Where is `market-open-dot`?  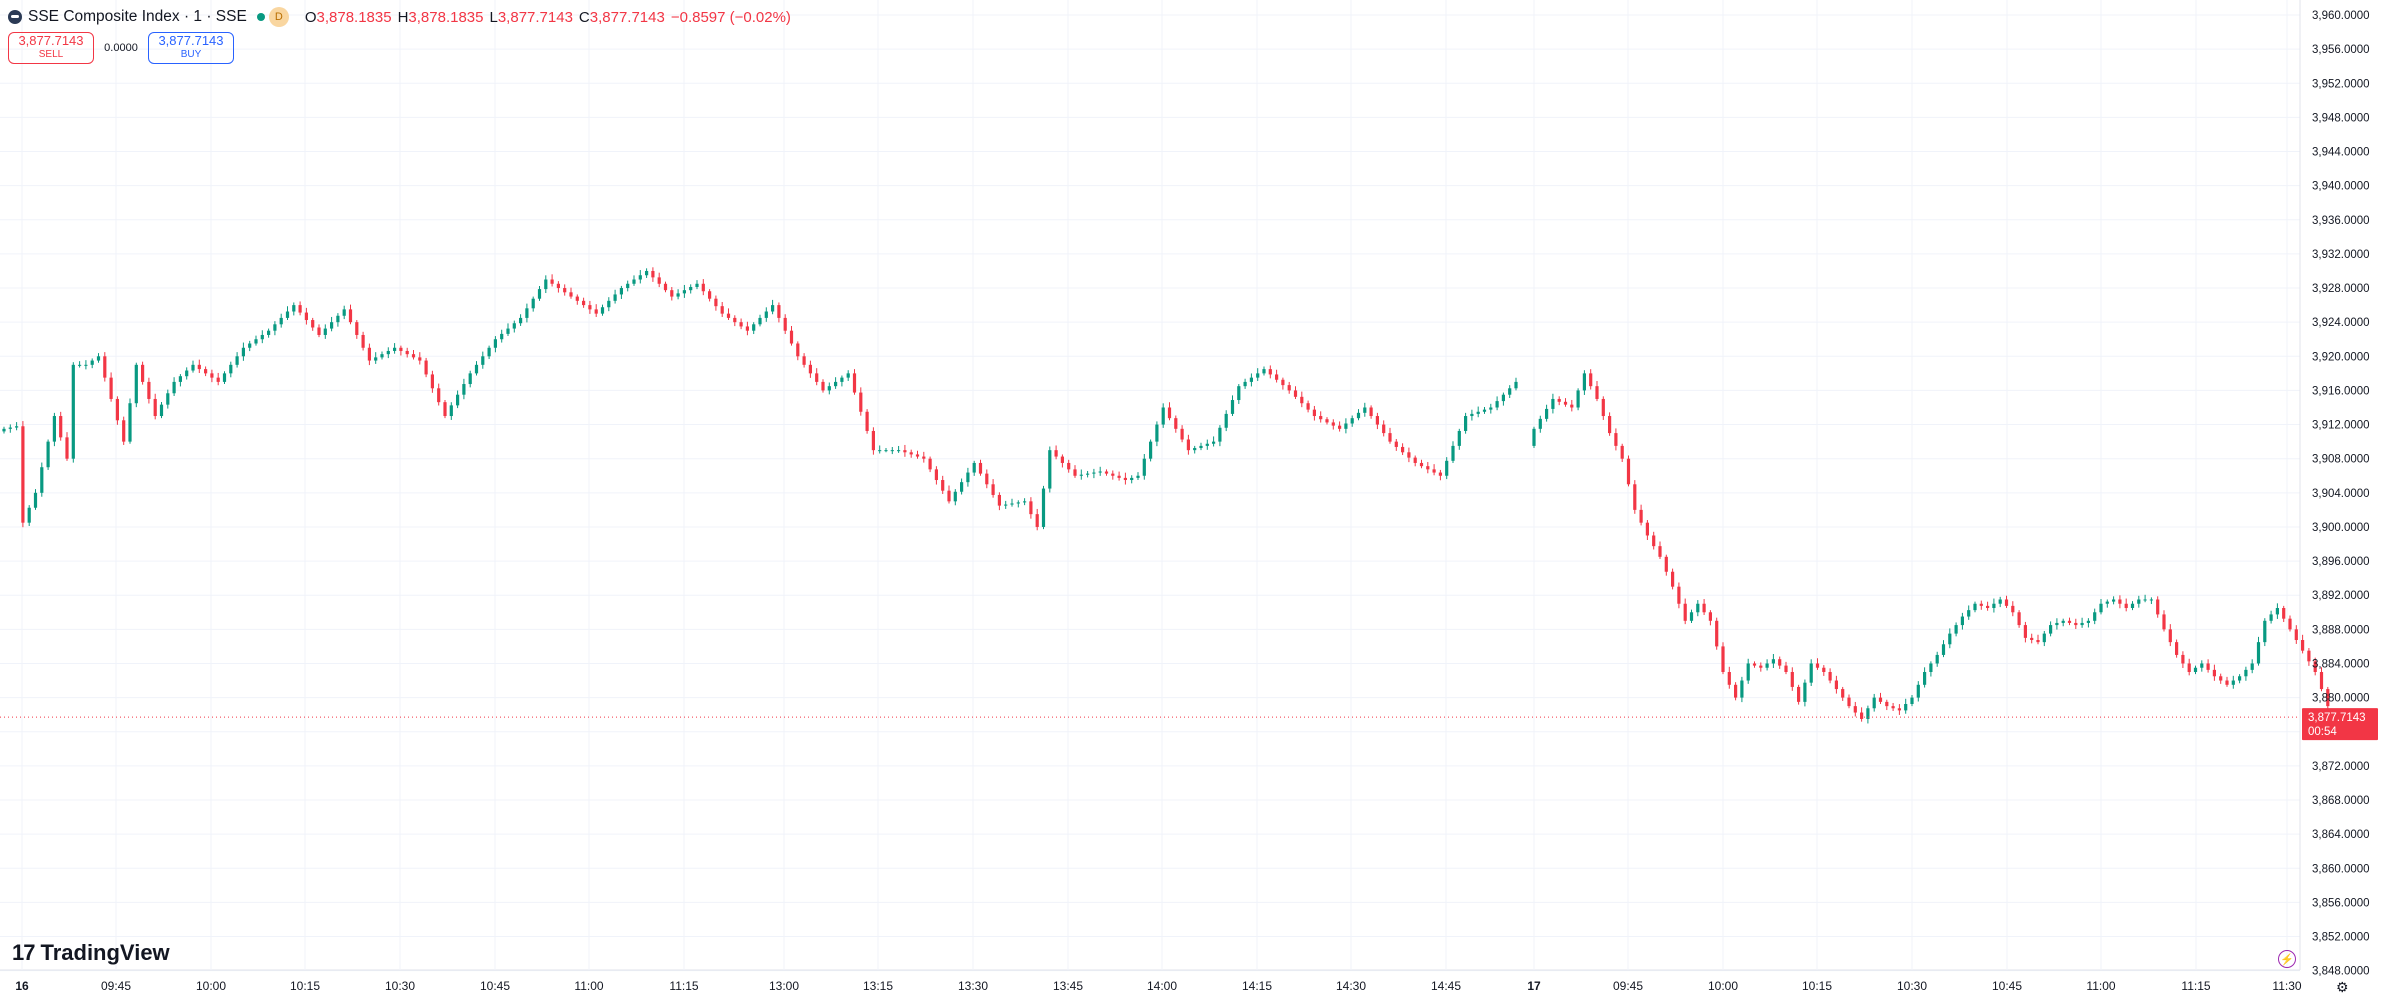 market-open-dot is located at coordinates (260, 17).